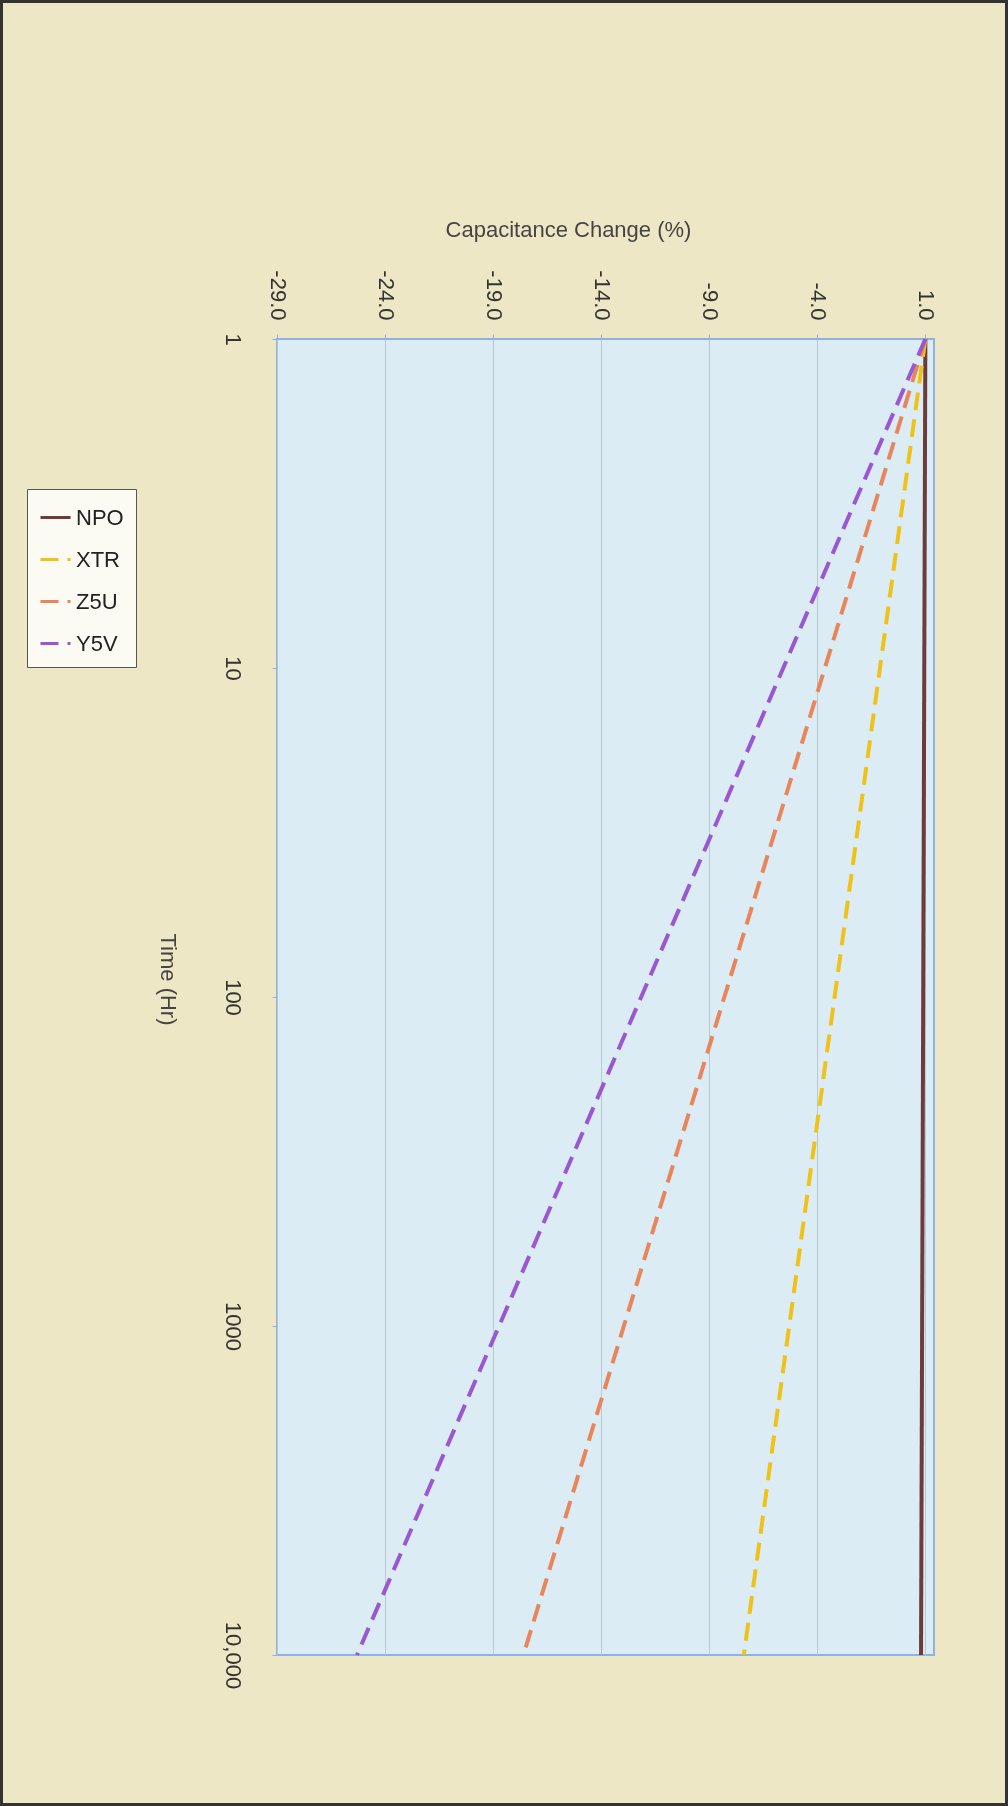  Describe the element at coordinates (602, 295) in the screenshot. I see `x-tick-label: -14.0` at that location.